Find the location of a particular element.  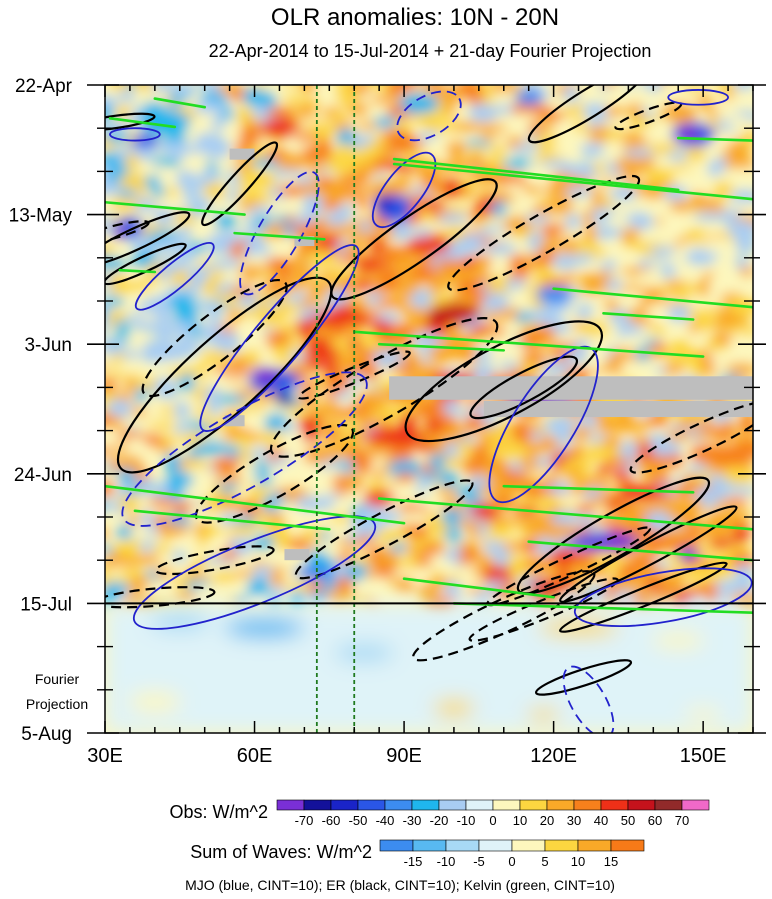

colorbar-tick-label: -15 is located at coordinates (413, 861).